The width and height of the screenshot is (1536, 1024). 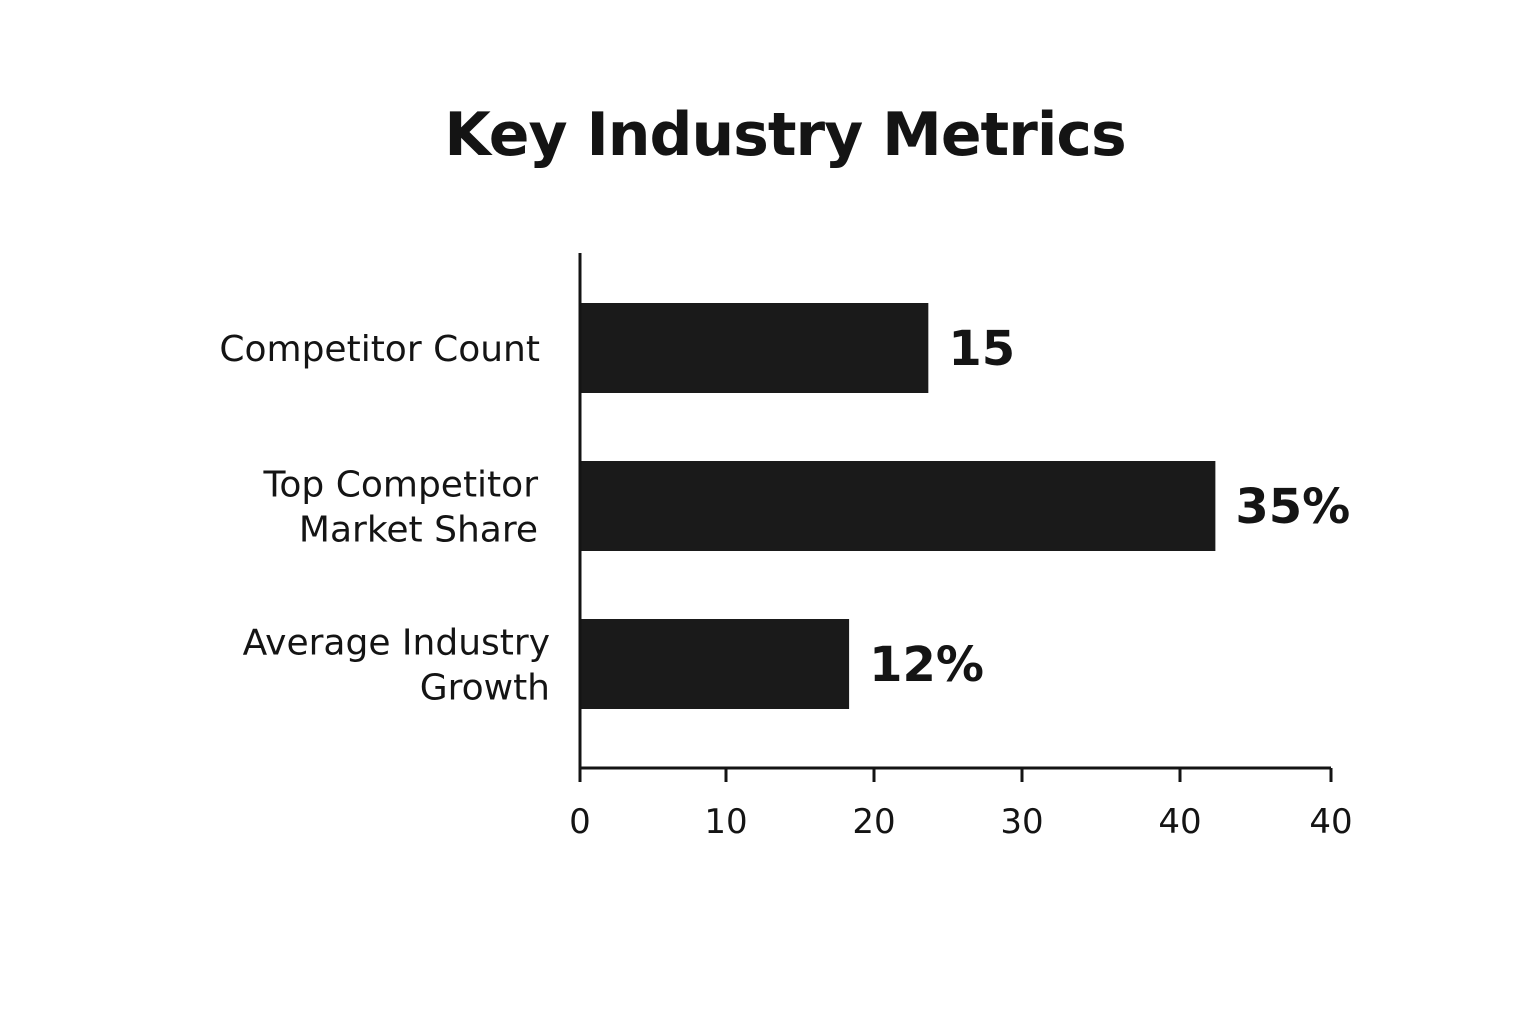 What do you see at coordinates (981, 349) in the screenshot?
I see `bar-value-label: 15` at bounding box center [981, 349].